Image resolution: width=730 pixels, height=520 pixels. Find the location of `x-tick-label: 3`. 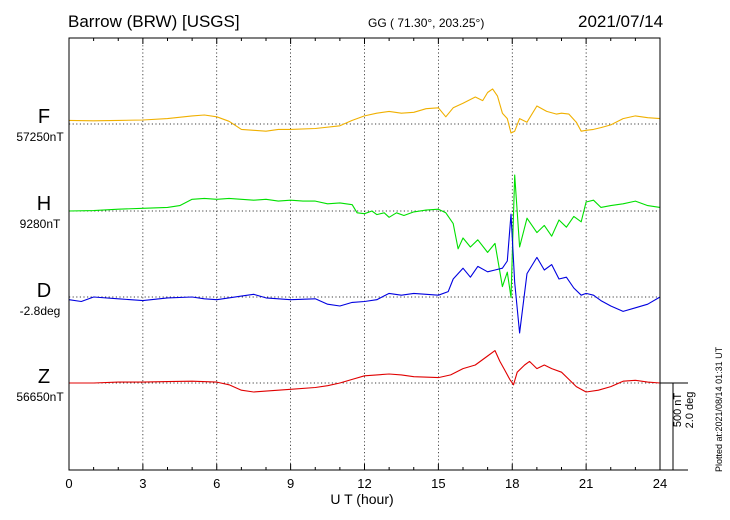

x-tick-label: 3 is located at coordinates (143, 483).